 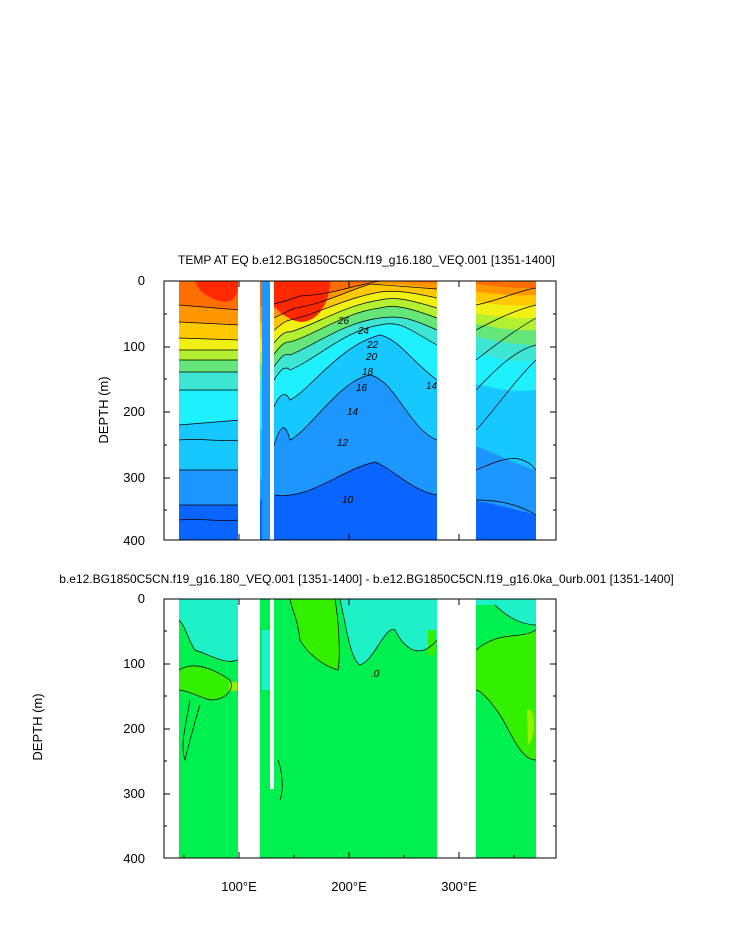 What do you see at coordinates (205, 682) in the screenshot?
I see `bottom-positive-west` at bounding box center [205, 682].